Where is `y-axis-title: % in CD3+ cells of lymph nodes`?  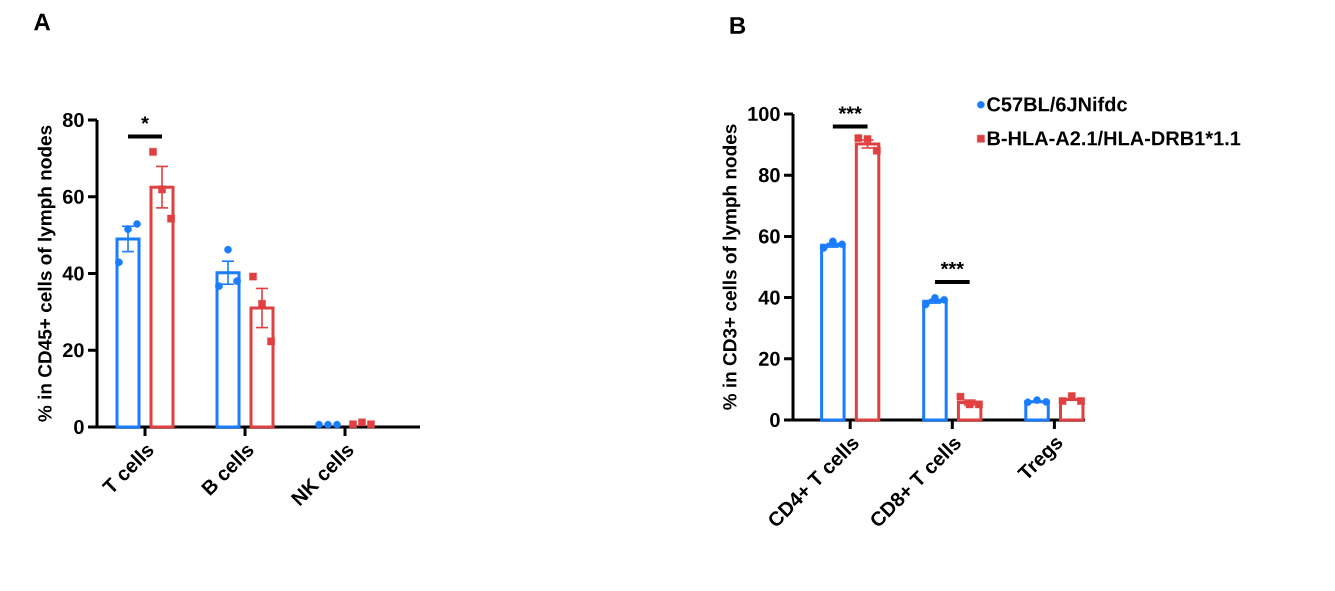 y-axis-title: % in CD3+ cells of lymph nodes is located at coordinates (731, 267).